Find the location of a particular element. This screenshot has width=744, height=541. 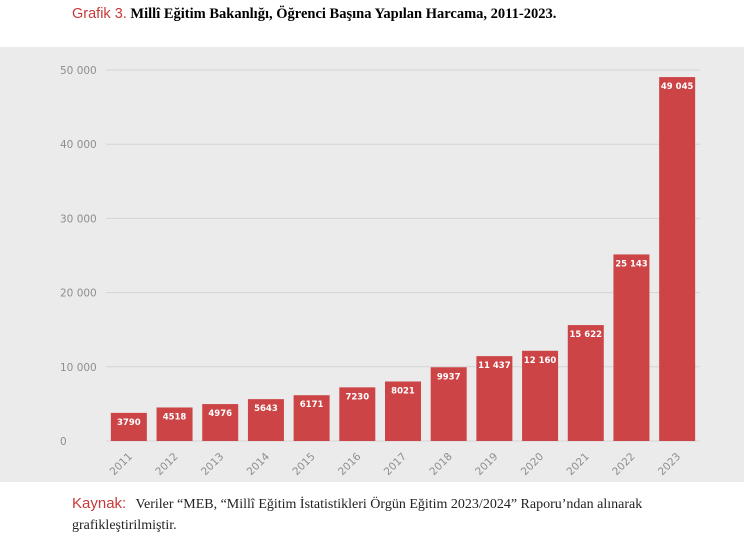

data-label: 49 045 is located at coordinates (677, 87).